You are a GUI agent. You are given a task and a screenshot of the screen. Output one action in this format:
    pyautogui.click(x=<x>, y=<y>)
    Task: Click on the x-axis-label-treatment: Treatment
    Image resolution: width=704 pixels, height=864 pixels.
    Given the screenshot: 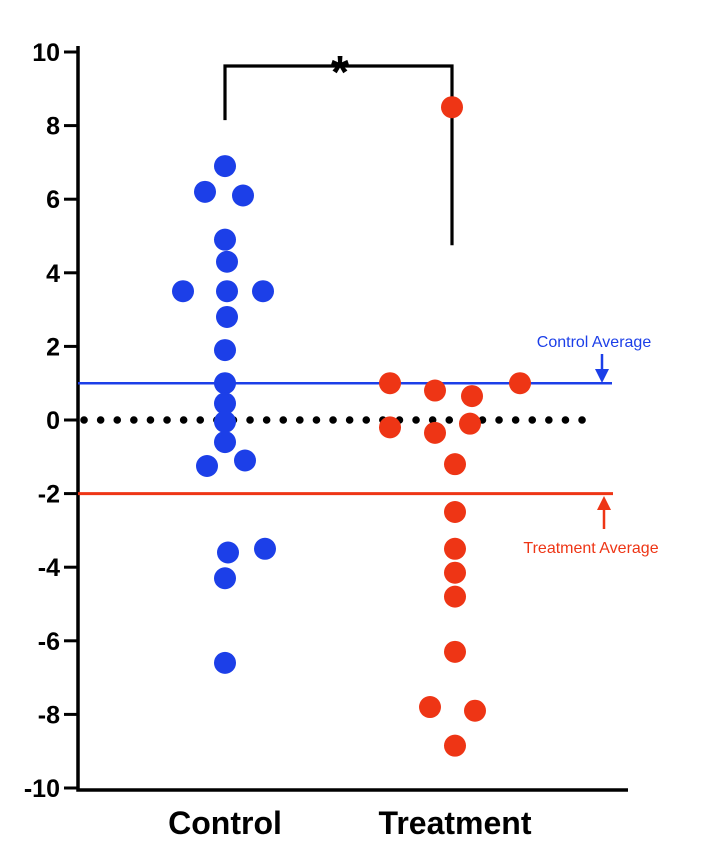 What is the action you would take?
    pyautogui.click(x=455, y=823)
    